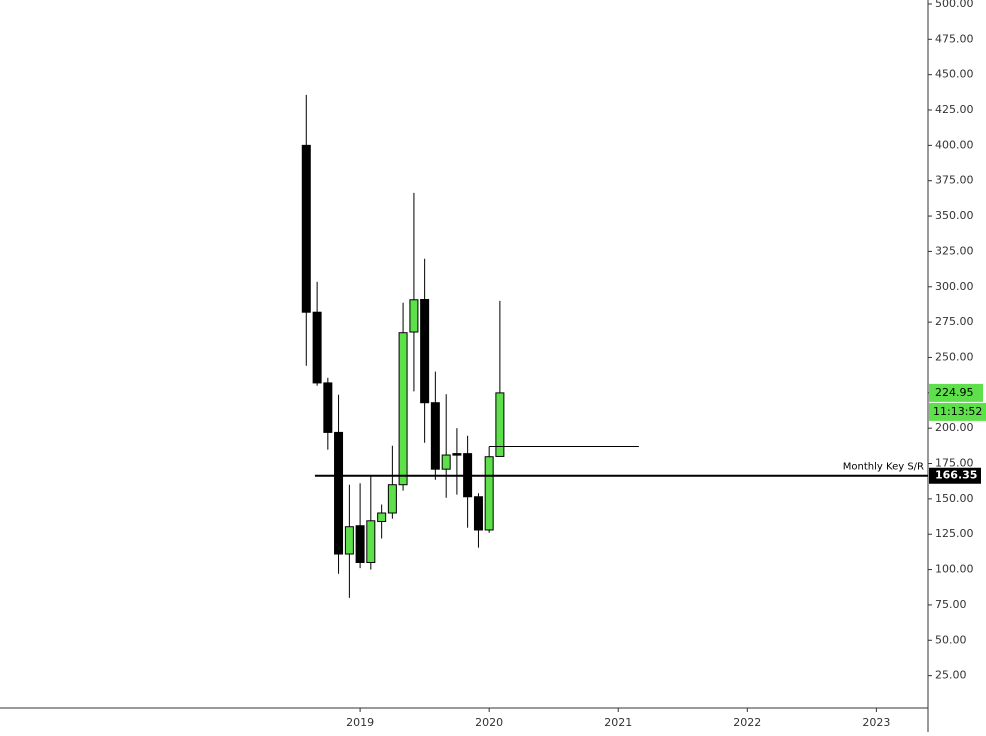  What do you see at coordinates (954, 5) in the screenshot?
I see `y-tick-label: 500.00` at bounding box center [954, 5].